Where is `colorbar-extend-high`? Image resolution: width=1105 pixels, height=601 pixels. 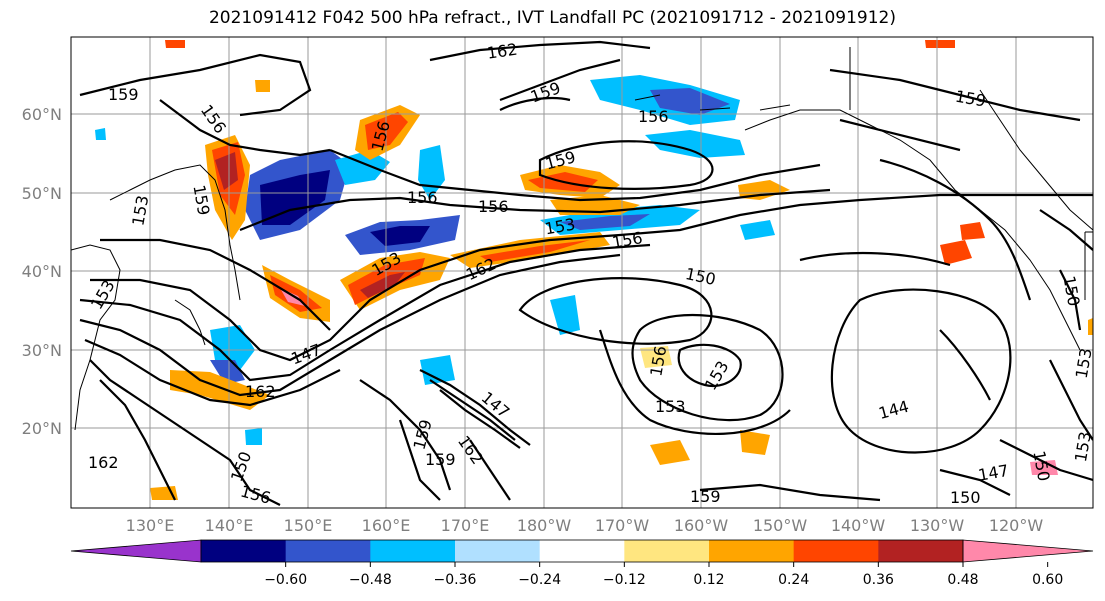 colorbar-extend-high is located at coordinates (1028, 551).